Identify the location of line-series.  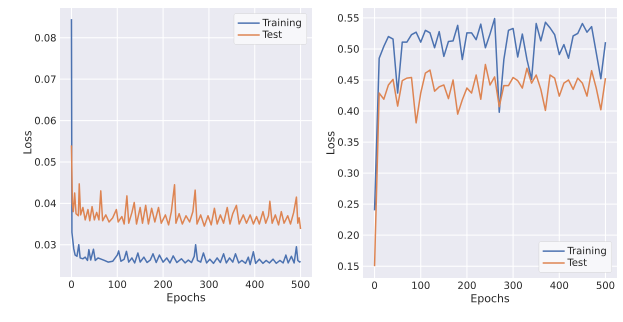
(186, 187).